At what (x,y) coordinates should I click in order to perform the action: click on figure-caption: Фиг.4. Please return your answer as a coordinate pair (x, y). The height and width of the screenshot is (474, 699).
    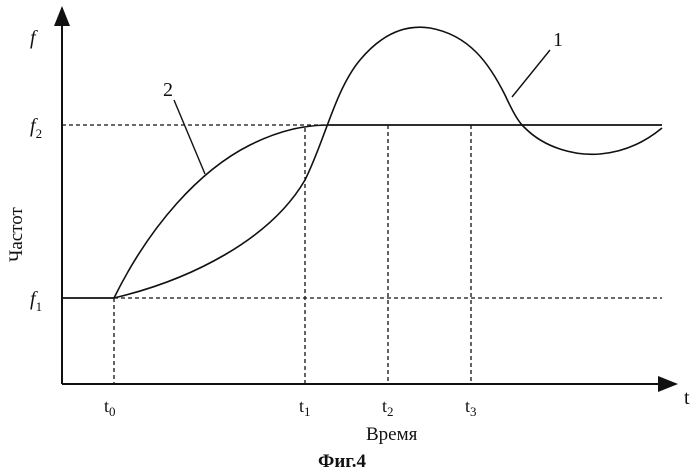
    Looking at the image, I should click on (342, 461).